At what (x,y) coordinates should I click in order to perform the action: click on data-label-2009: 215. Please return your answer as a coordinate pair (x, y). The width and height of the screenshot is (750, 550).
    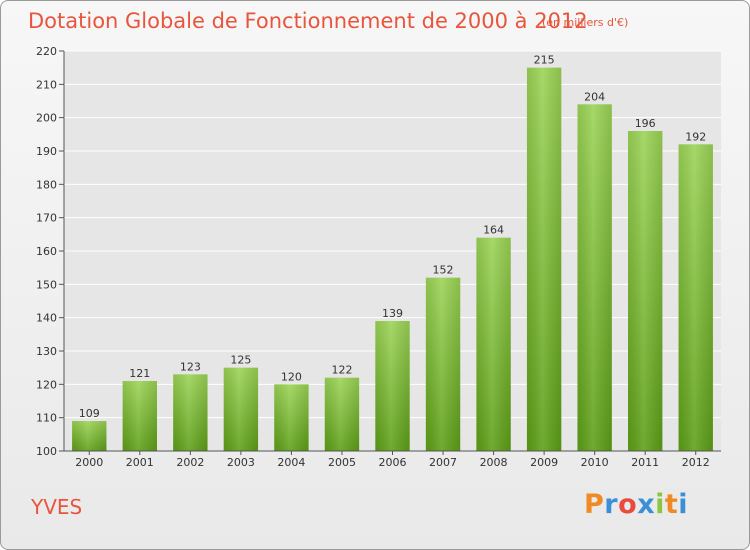
    Looking at the image, I should click on (544, 60).